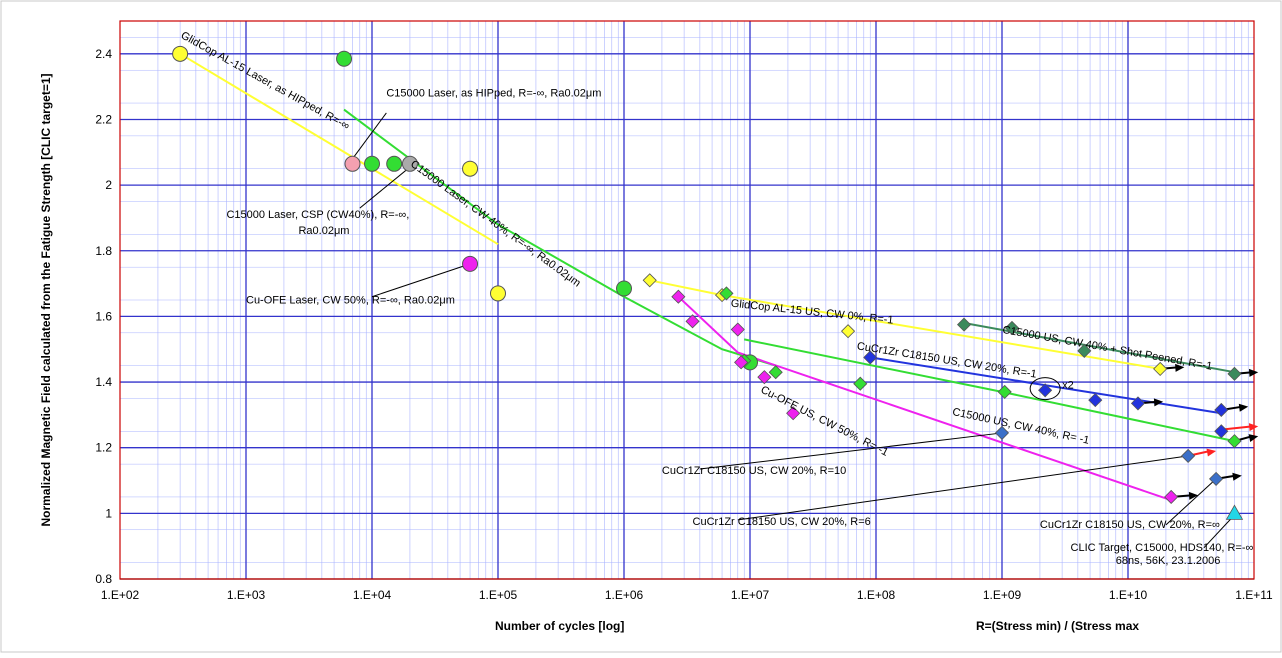 Image resolution: width=1282 pixels, height=658 pixels. Describe the element at coordinates (754, 471) in the screenshot. I see `annotation-cucrzr-r10: CuCr1Zr C18150 US, CW 20%, R=10` at that location.